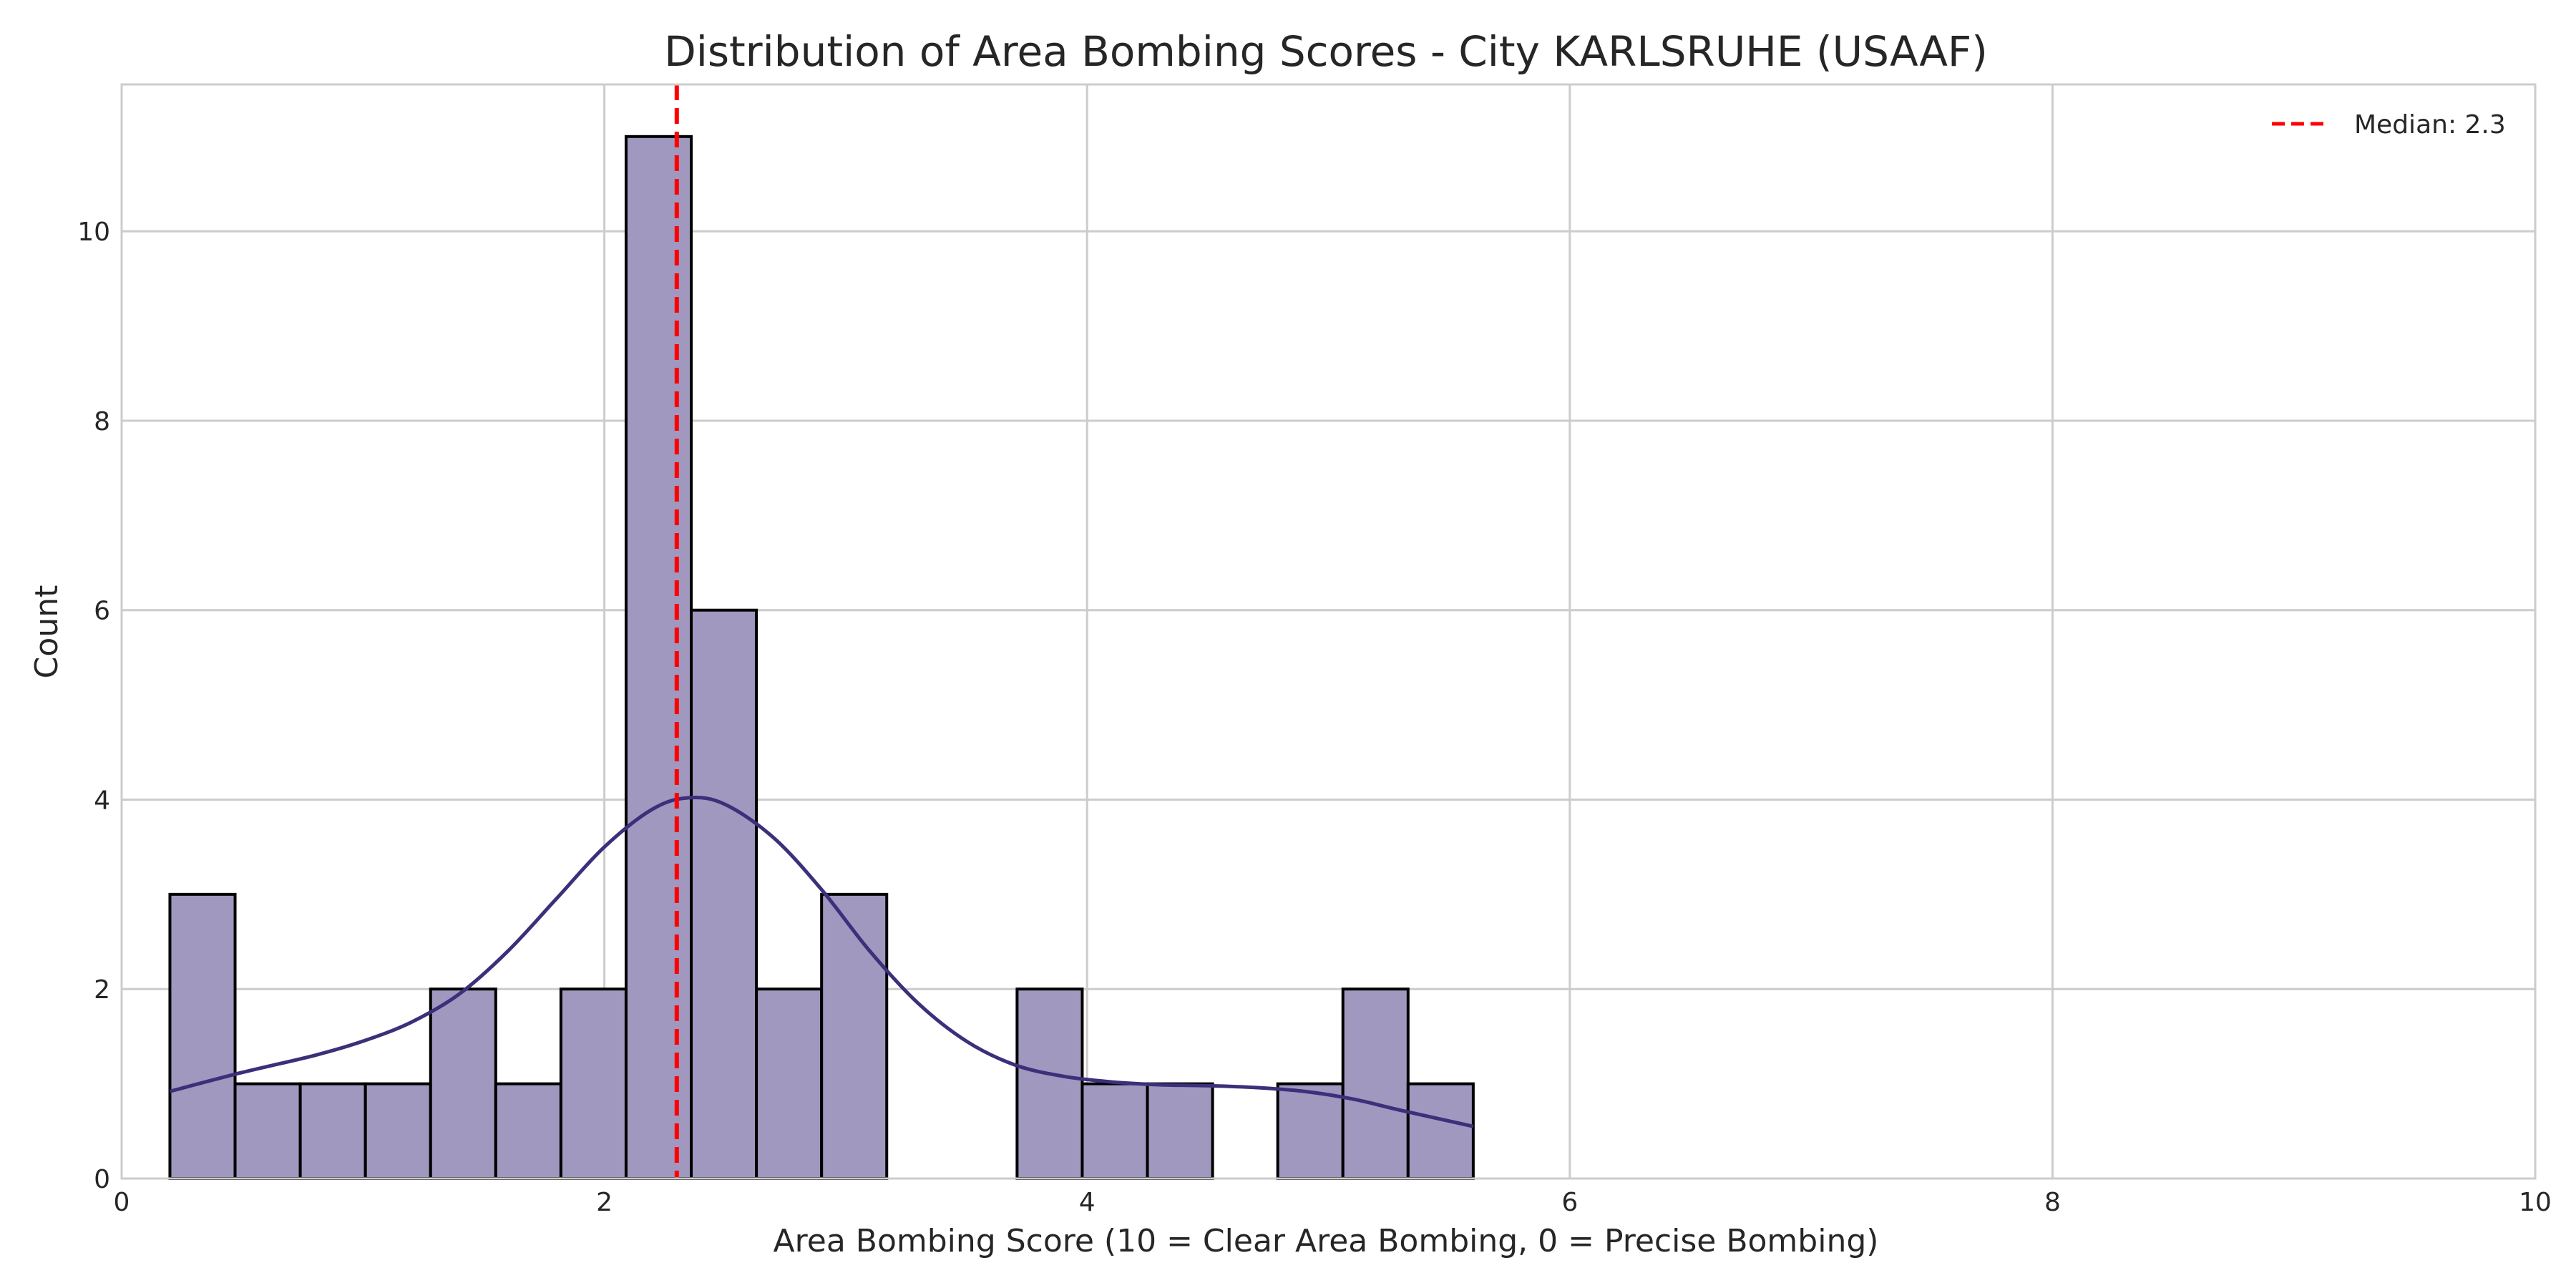 The height and width of the screenshot is (1288, 2576). I want to click on x-tick-label: 4, so click(1087, 1202).